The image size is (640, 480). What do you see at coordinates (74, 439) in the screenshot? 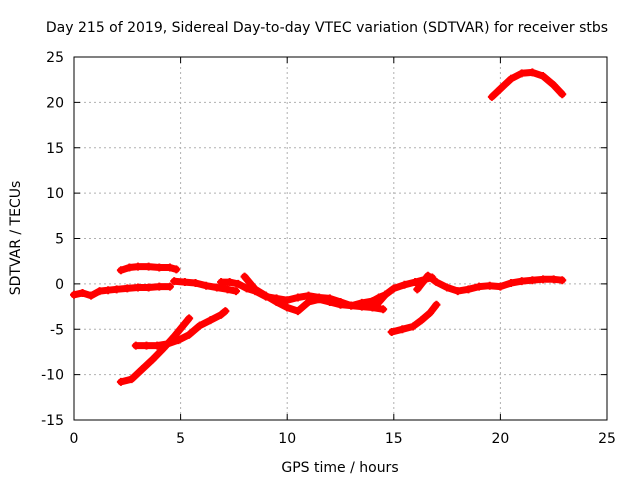
I see `x-tick-label: 0` at bounding box center [74, 439].